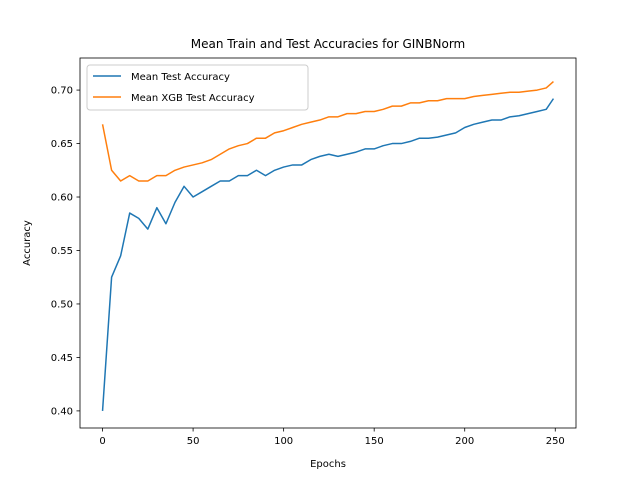 This screenshot has height=480, width=640. Describe the element at coordinates (193, 441) in the screenshot. I see `x-tick-label: 50` at that location.